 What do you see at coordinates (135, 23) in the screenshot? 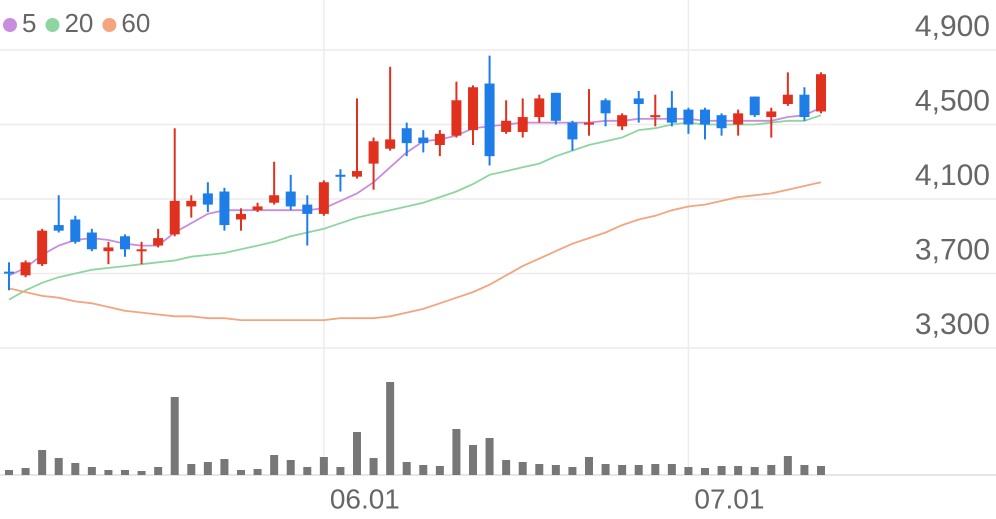
I see `legend-label: 60` at bounding box center [135, 23].